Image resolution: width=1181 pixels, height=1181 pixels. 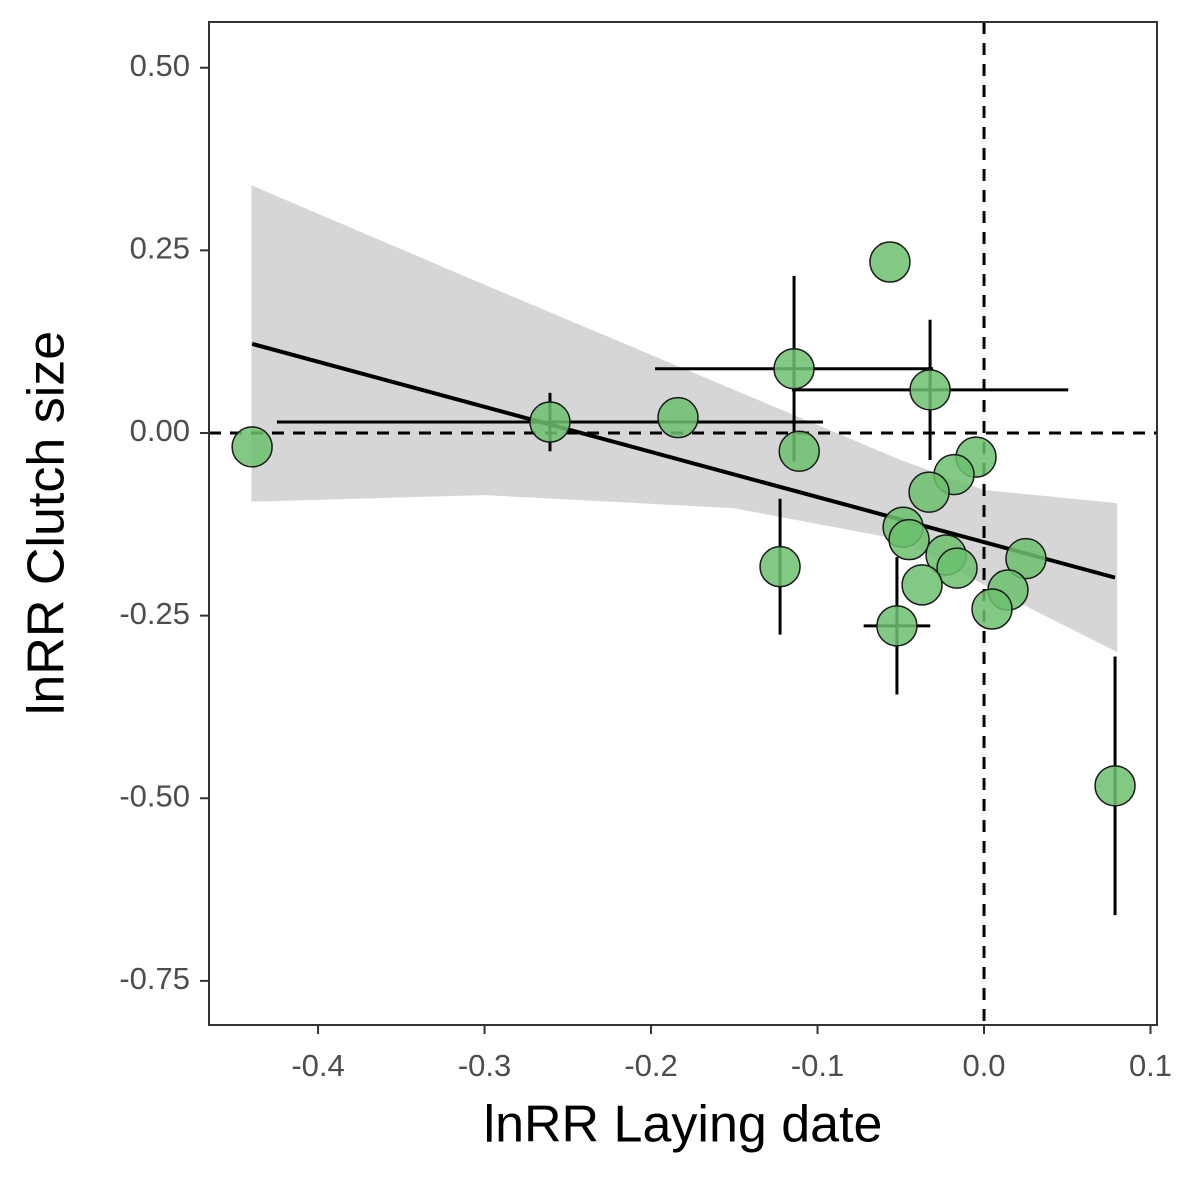 I want to click on x-axis-title: lnRR Laying date, so click(x=683, y=1125).